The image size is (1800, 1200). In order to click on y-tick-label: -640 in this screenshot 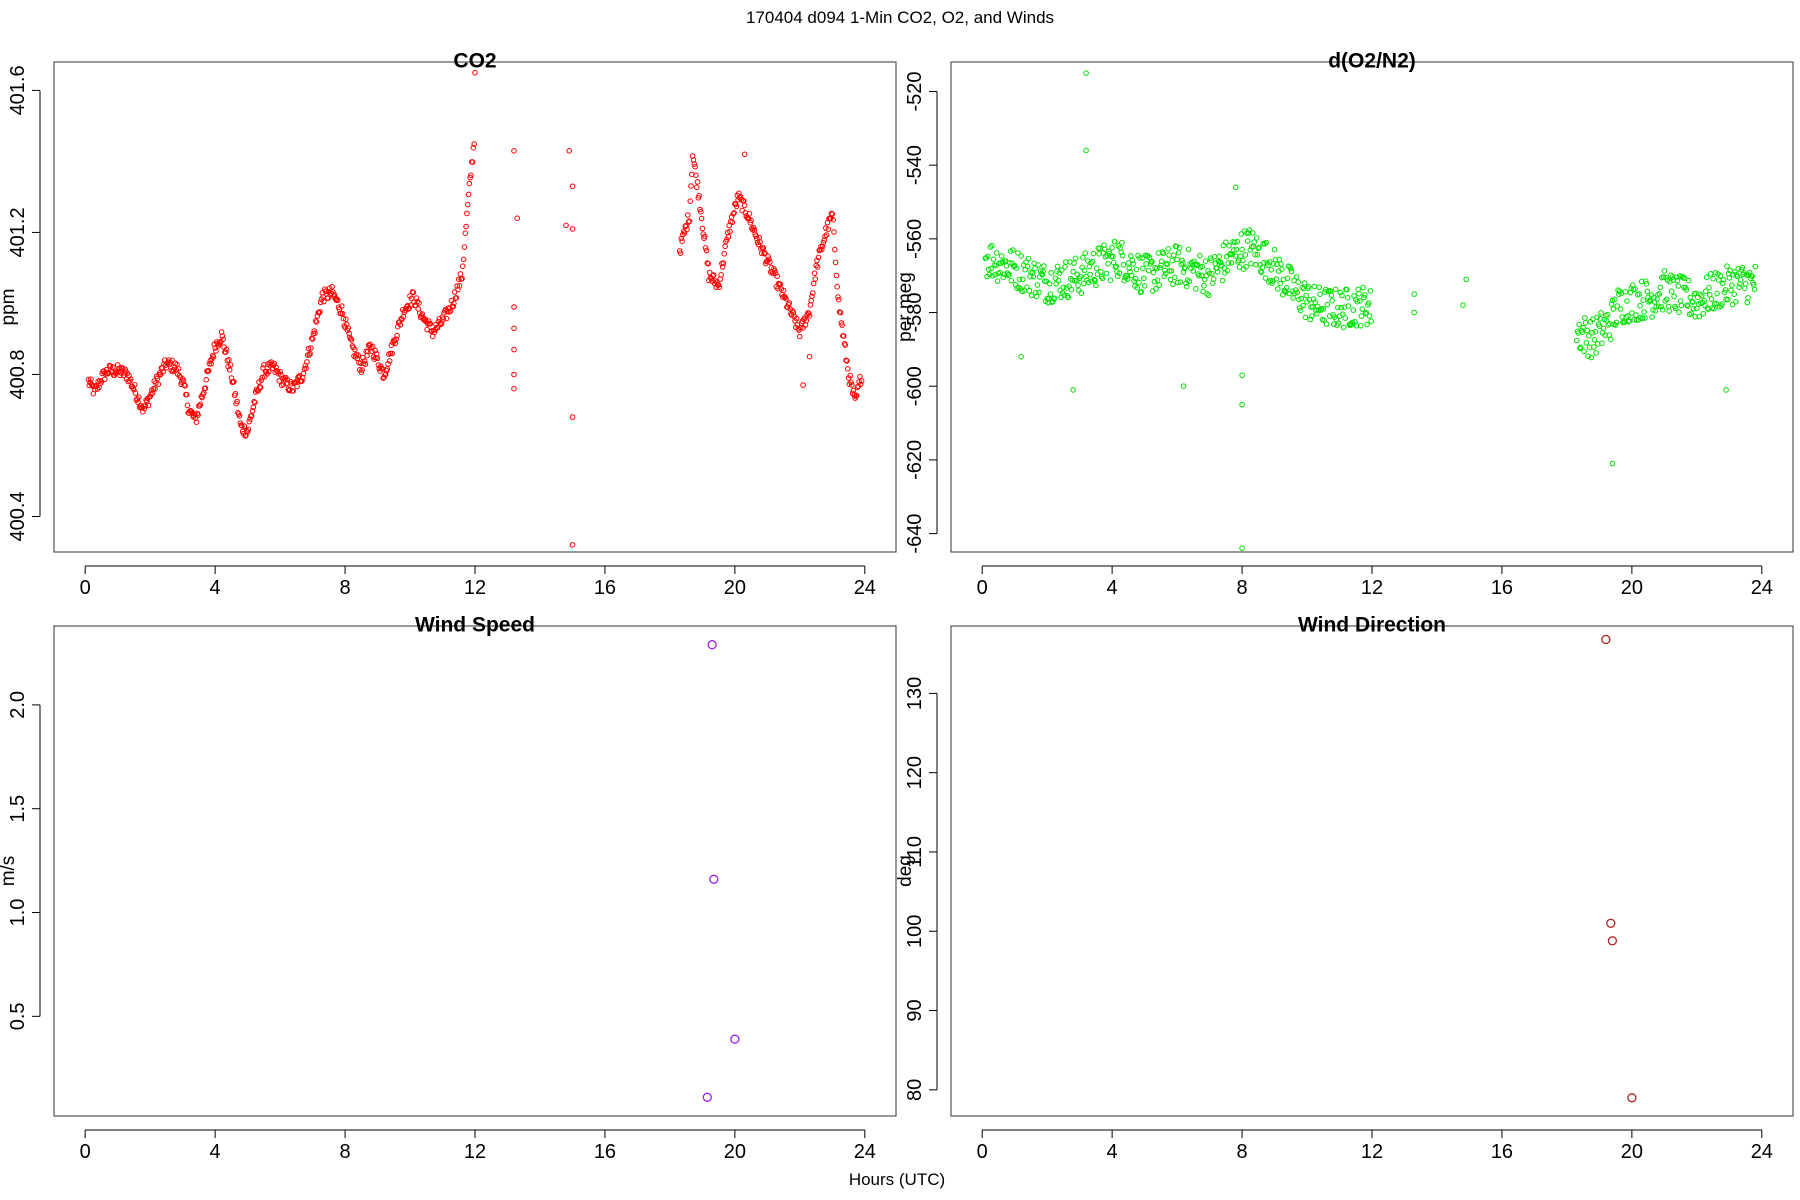, I will do `click(915, 534)`.